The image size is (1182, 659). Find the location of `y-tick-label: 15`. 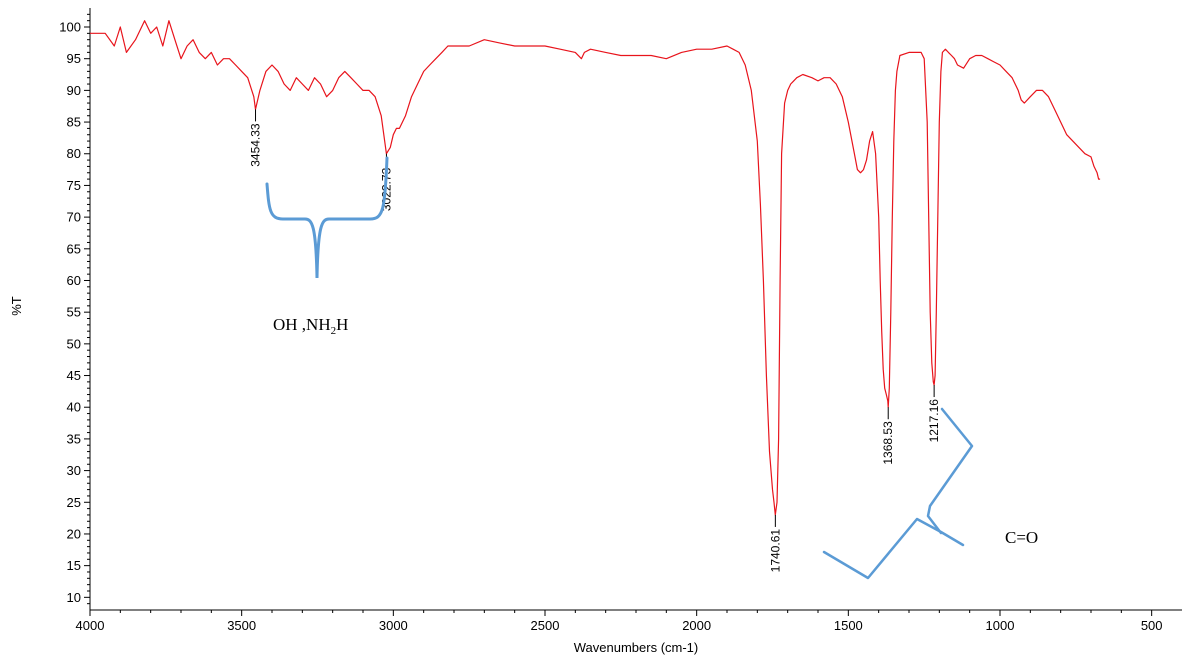

y-tick-label: 15 is located at coordinates (74, 565).